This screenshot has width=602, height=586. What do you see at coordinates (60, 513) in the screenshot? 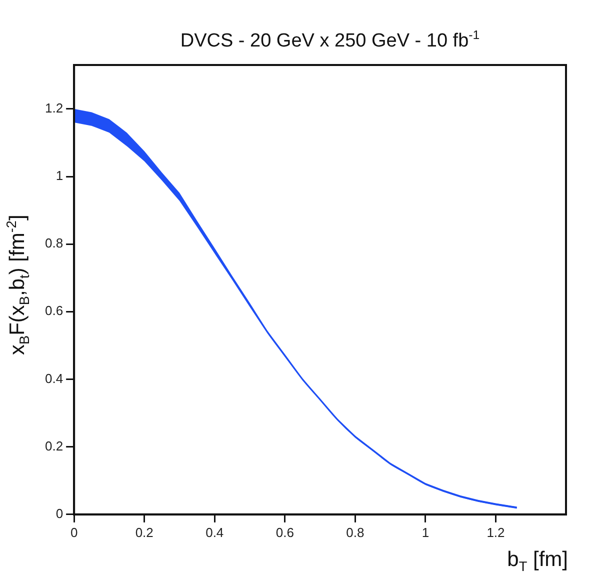
I see `y-tick-label: 0` at bounding box center [60, 513].